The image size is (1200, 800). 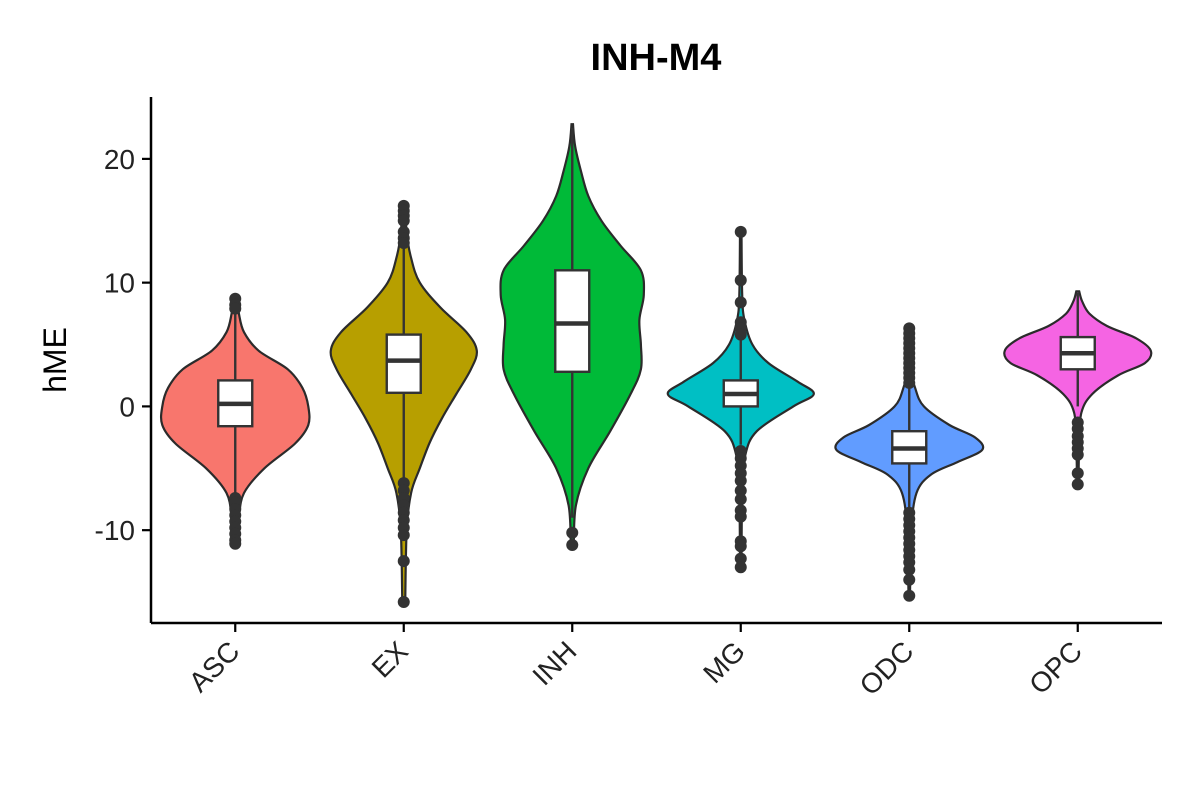 What do you see at coordinates (1078, 390) in the screenshot?
I see `violin-group-opc` at bounding box center [1078, 390].